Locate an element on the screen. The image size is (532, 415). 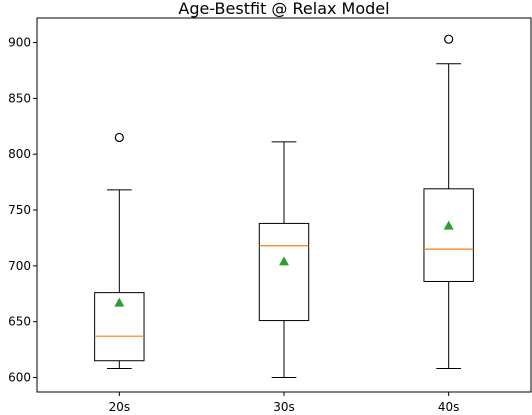
y-tick-label: 900 is located at coordinates (19, 43).